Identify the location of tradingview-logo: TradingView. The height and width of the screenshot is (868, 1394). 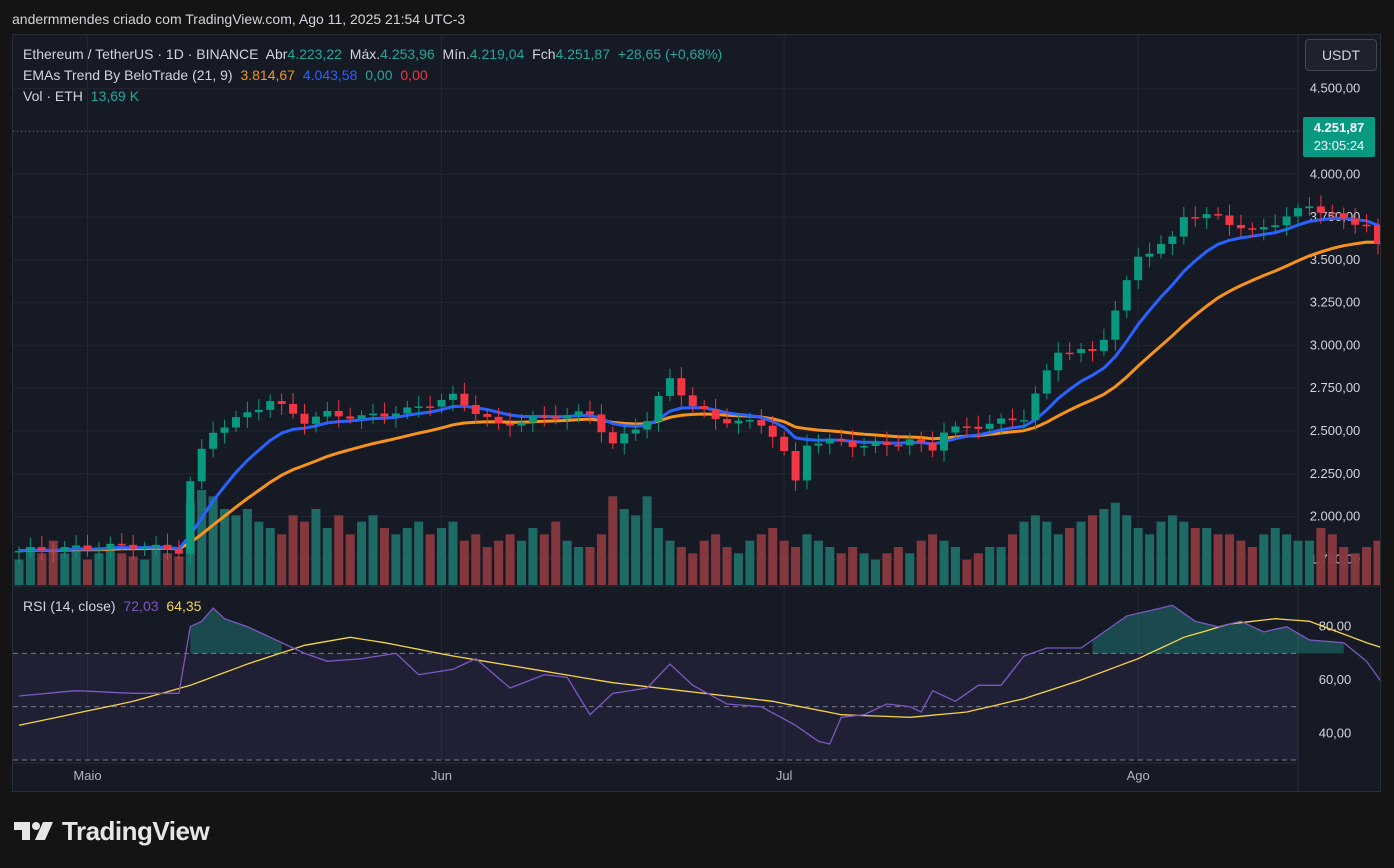
(112, 831).